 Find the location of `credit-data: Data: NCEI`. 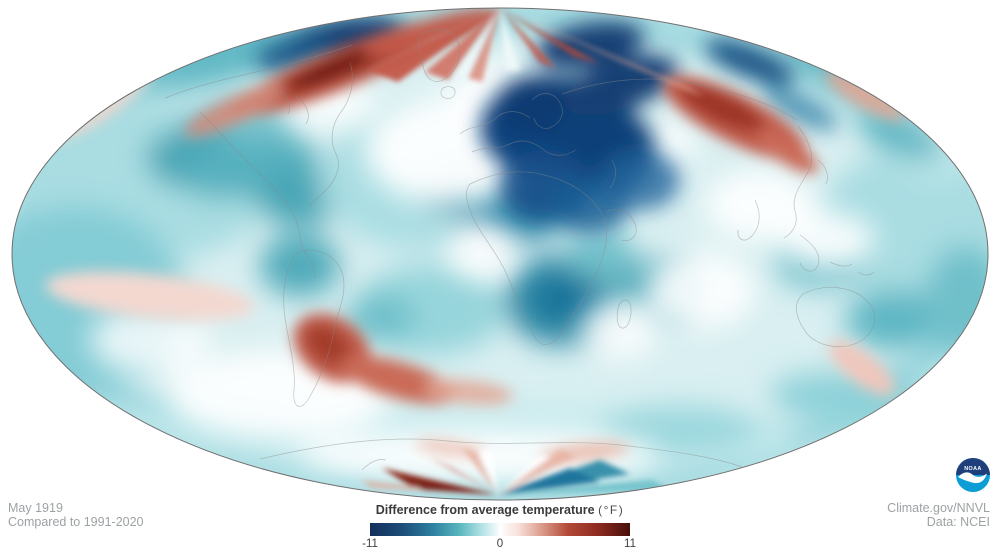

credit-data: Data: NCEI is located at coordinates (958, 522).